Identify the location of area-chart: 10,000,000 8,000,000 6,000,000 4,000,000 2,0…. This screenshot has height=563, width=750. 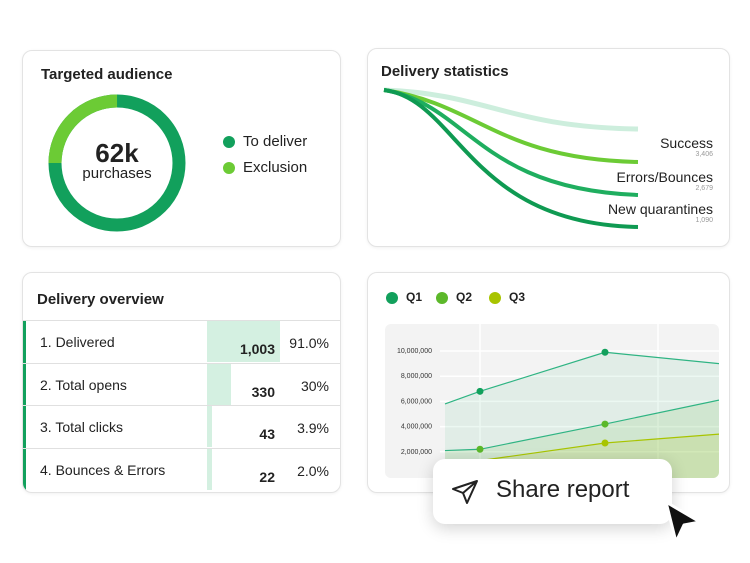
(558, 401).